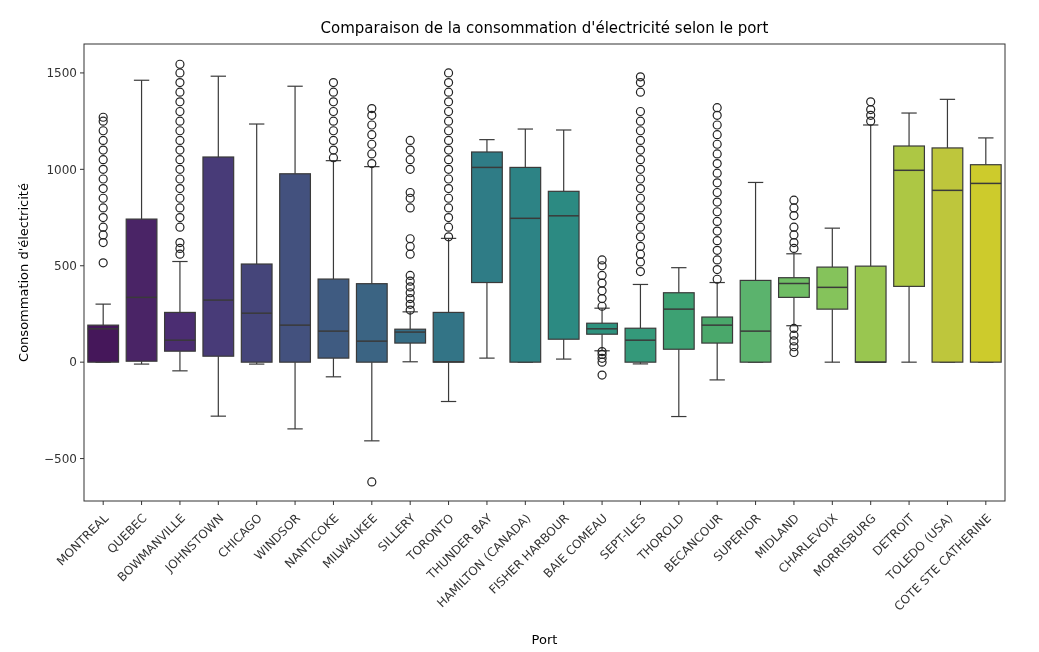 This screenshot has width=1039, height=652. What do you see at coordinates (61, 73) in the screenshot?
I see `y-tick-label: 1500` at bounding box center [61, 73].